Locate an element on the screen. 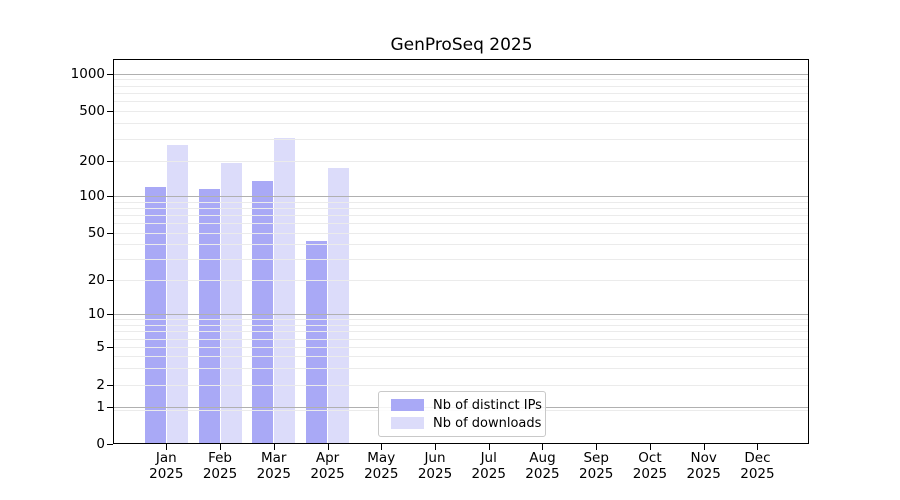 This screenshot has height=500, width=900. y-tick-label-5: 5 is located at coordinates (100, 347).